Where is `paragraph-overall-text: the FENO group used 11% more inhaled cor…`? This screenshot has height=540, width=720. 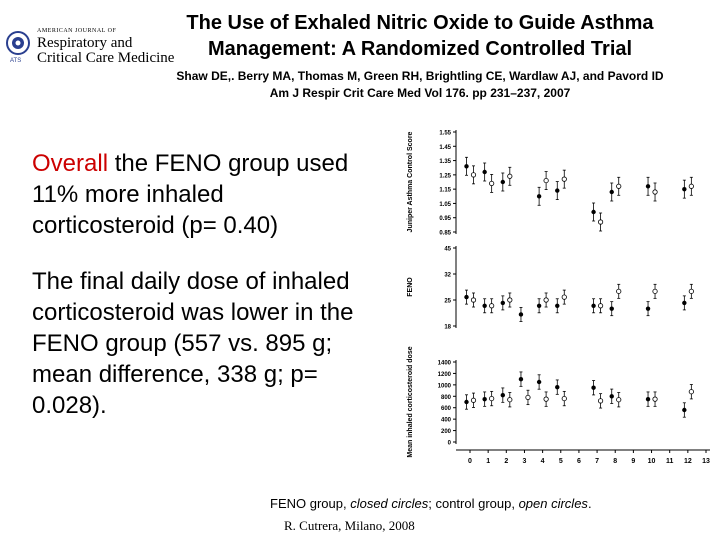 paragraph-overall-text: the FENO group used 11% more inhaled cor… is located at coordinates (190, 194).